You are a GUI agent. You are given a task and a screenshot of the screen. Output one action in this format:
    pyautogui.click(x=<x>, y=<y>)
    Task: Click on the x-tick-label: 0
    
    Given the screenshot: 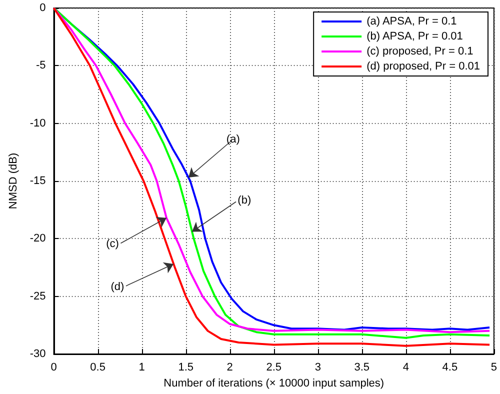 What is the action you would take?
    pyautogui.click(x=53, y=368)
    